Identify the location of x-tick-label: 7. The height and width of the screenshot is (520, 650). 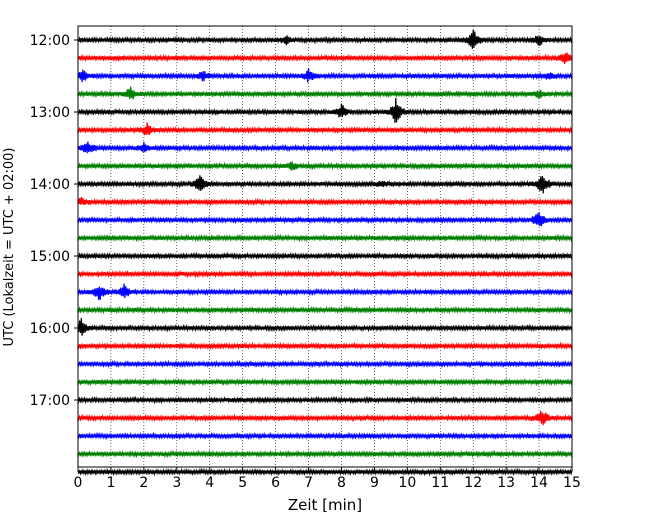
(308, 483).